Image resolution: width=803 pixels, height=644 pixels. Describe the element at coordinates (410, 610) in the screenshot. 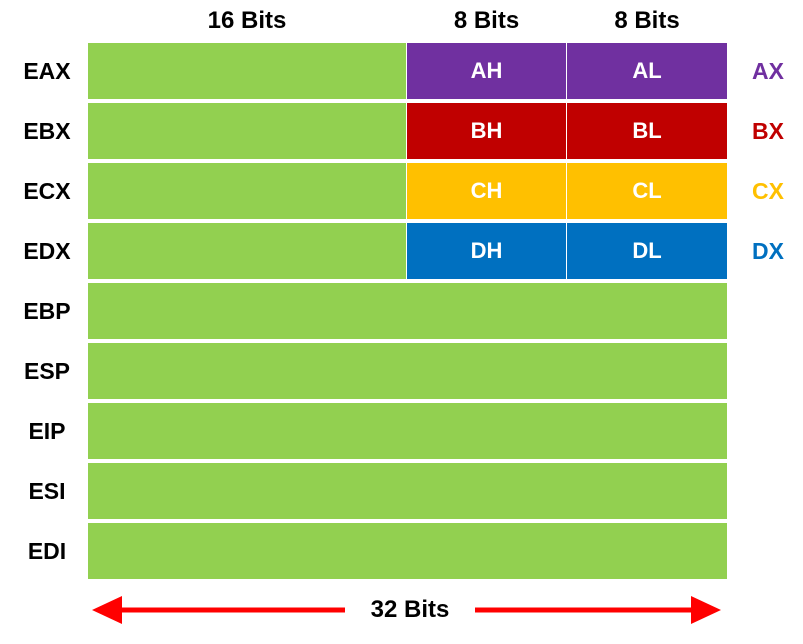

I see `total-bits-label: 32 Bits` at that location.